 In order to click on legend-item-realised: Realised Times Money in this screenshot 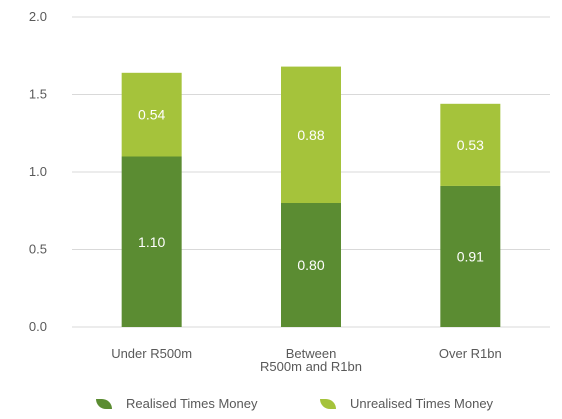, I will do `click(177, 403)`.